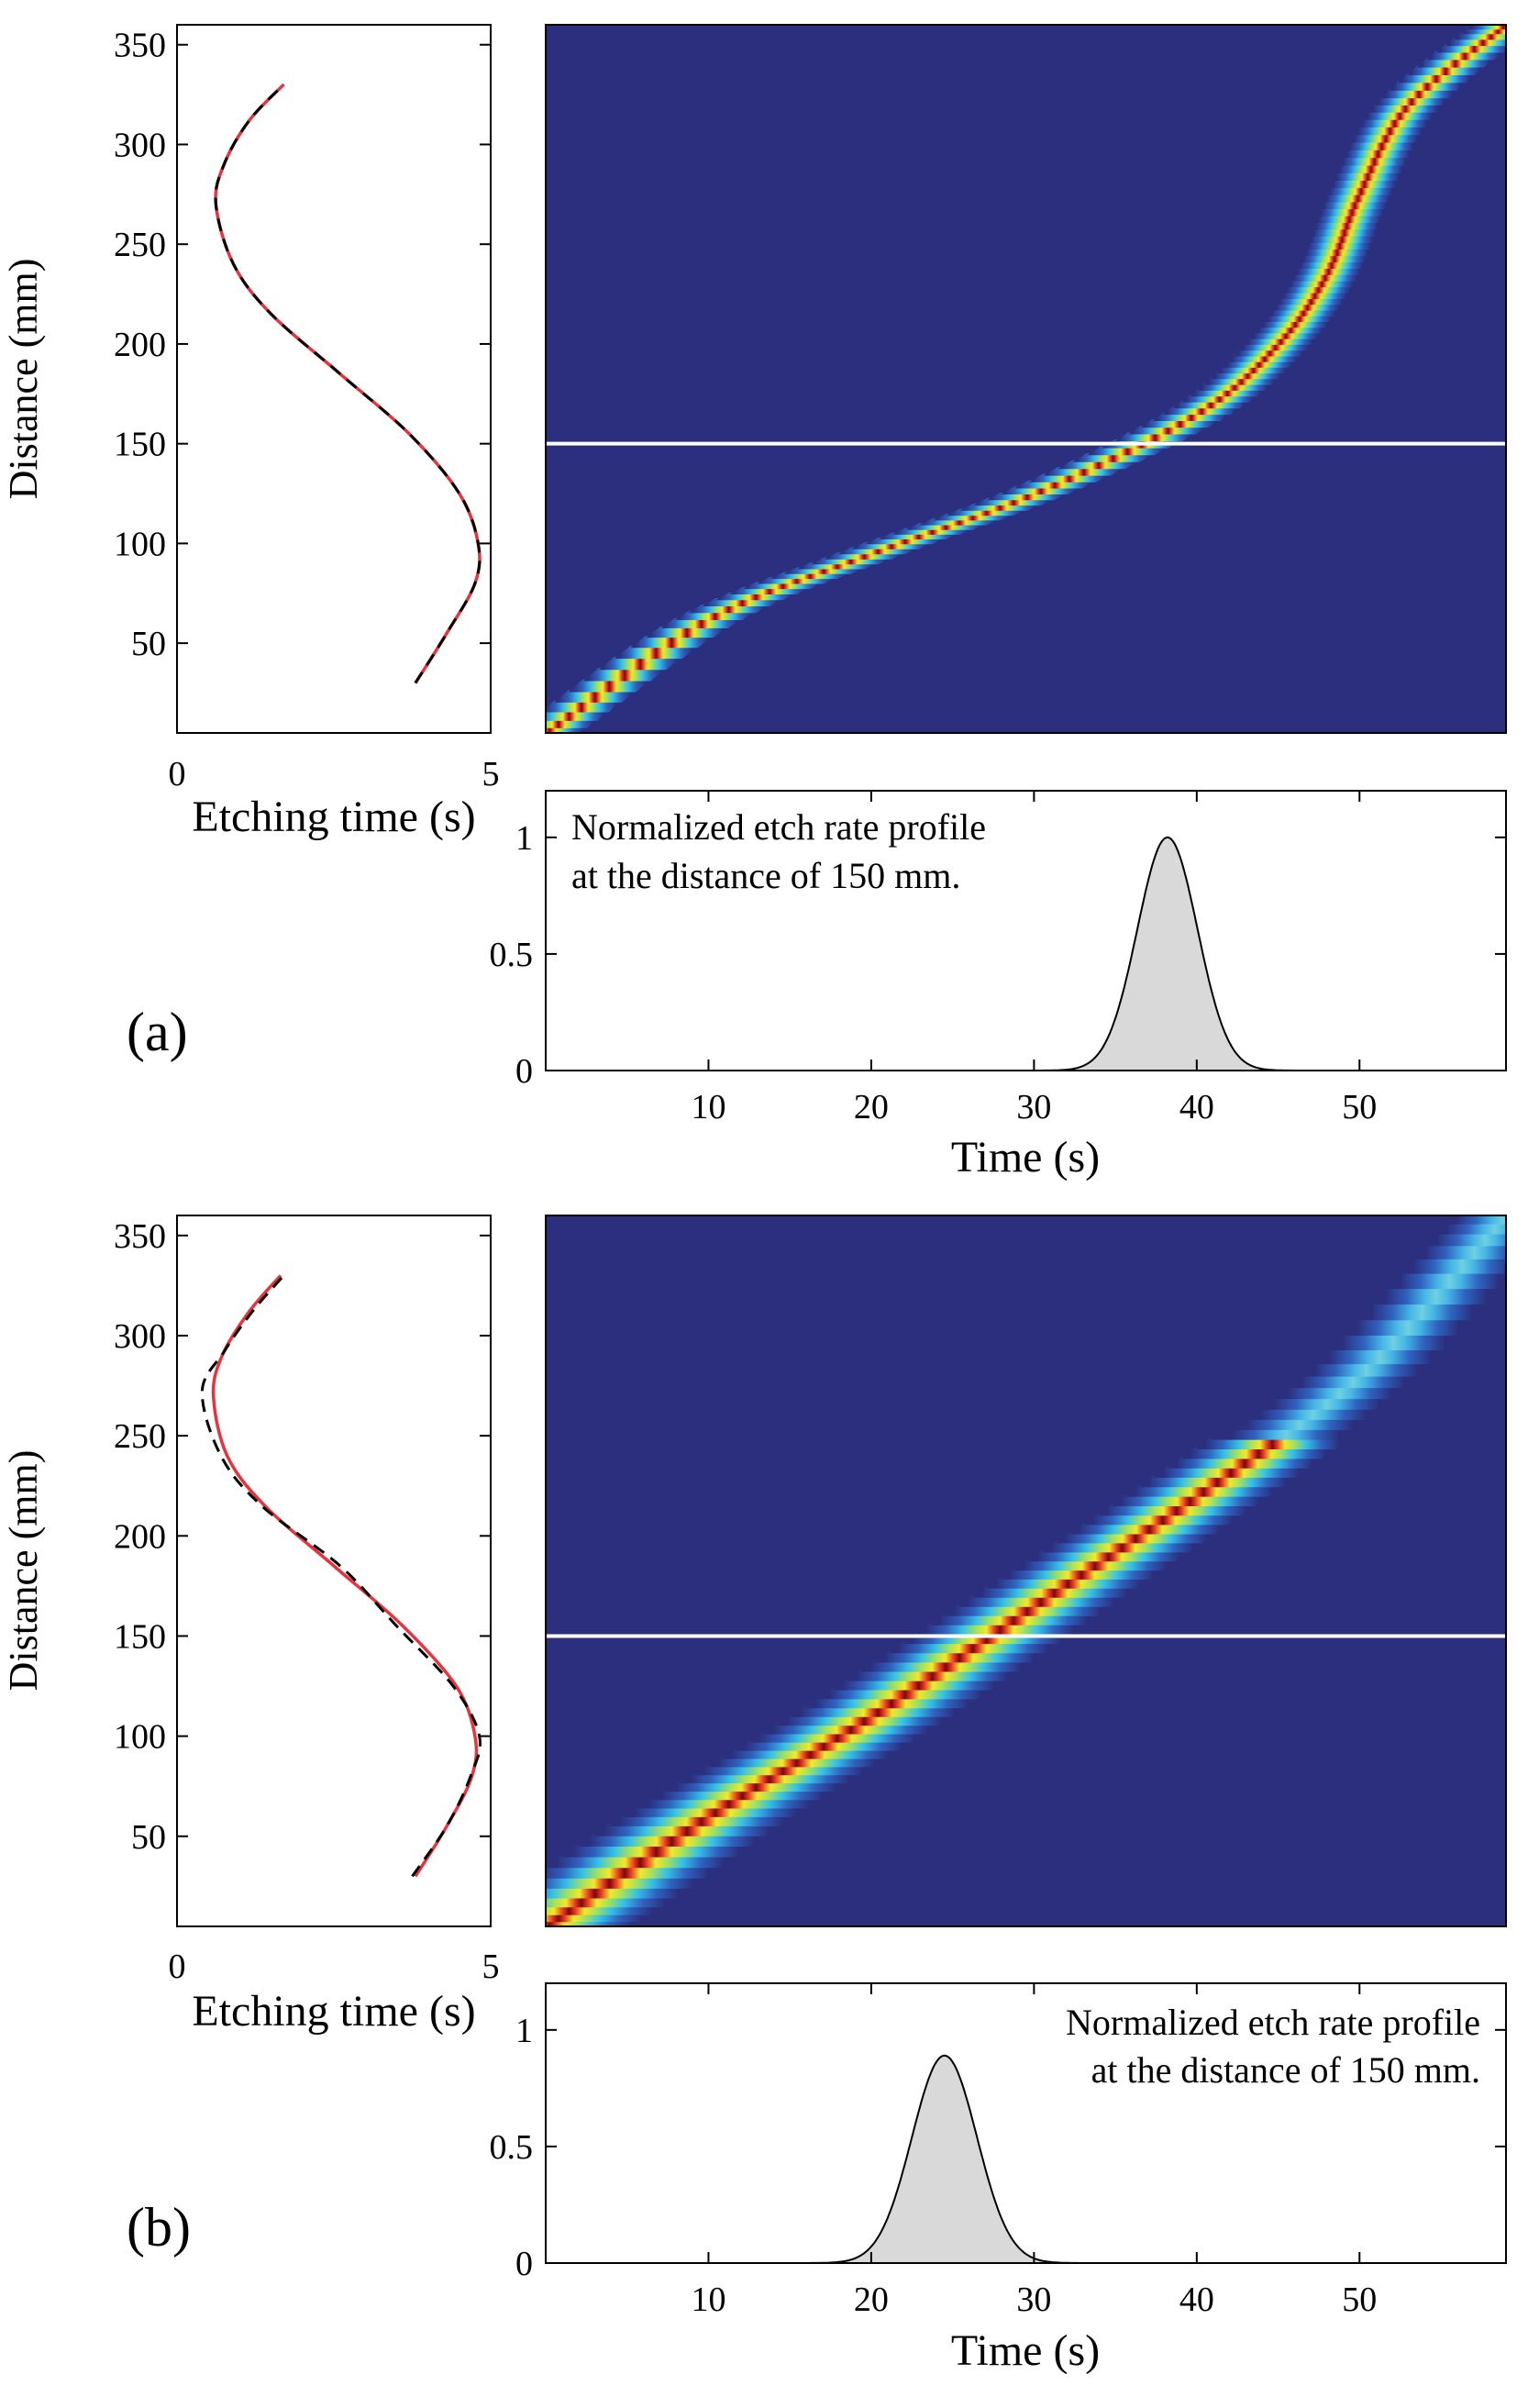  I want to click on x-tick-label: 30, so click(1034, 1107).